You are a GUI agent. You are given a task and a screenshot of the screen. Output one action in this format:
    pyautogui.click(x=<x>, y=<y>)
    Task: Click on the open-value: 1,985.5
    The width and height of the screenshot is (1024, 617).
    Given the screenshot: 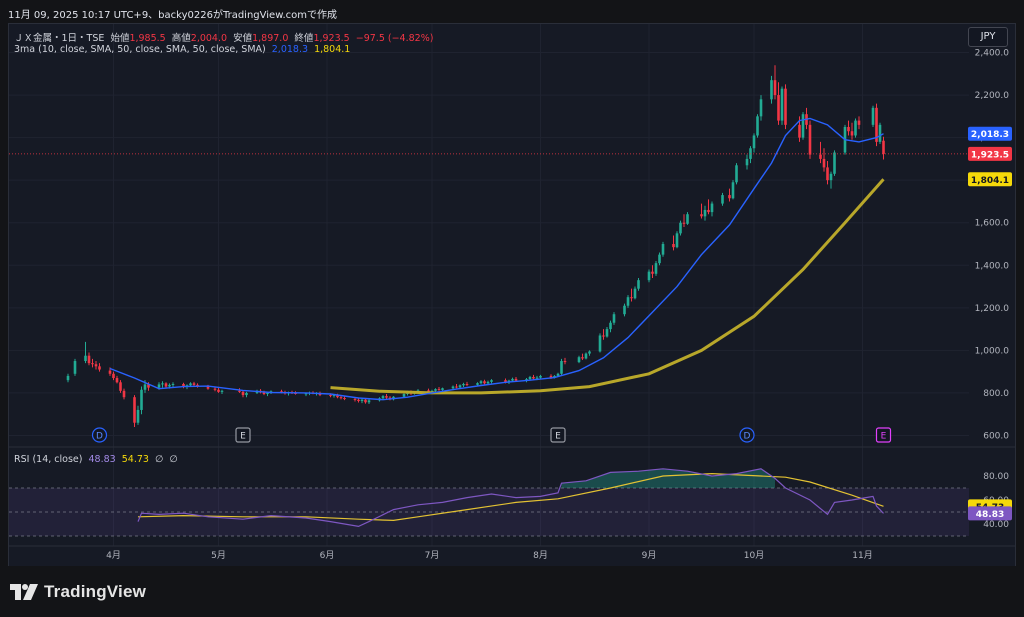 What is the action you would take?
    pyautogui.click(x=147, y=38)
    